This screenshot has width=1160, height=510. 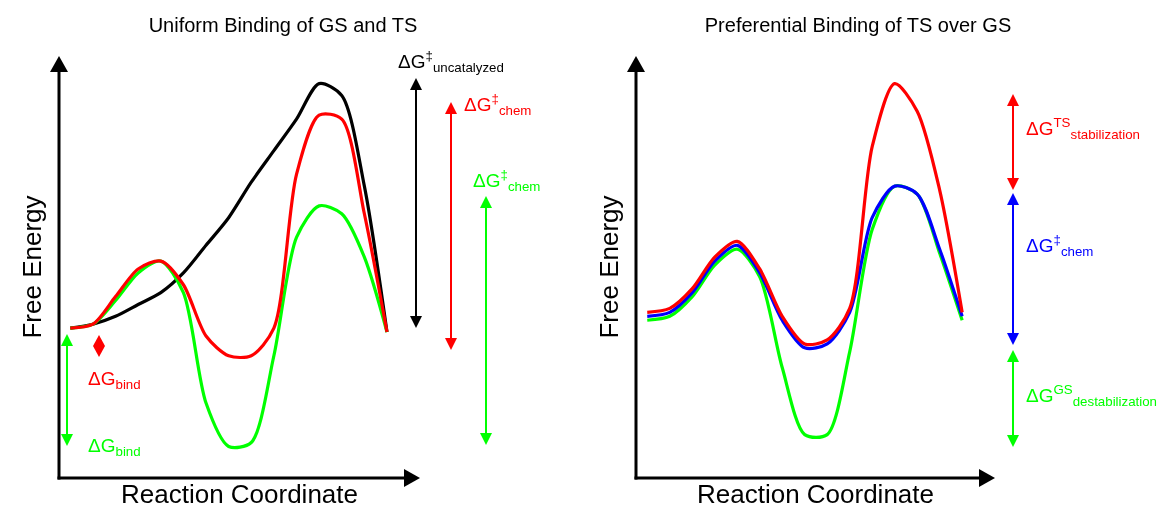 I want to click on chart-title: Preferential Binding of TS over GS, so click(x=858, y=25).